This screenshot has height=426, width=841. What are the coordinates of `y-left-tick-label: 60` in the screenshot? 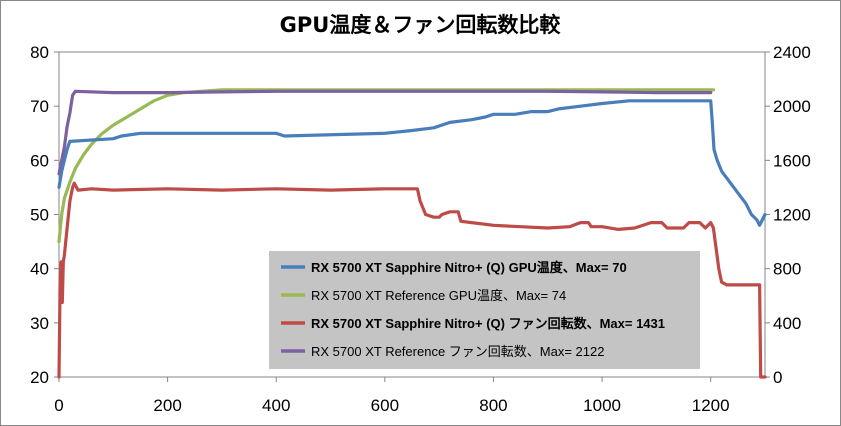 It's located at (39, 160).